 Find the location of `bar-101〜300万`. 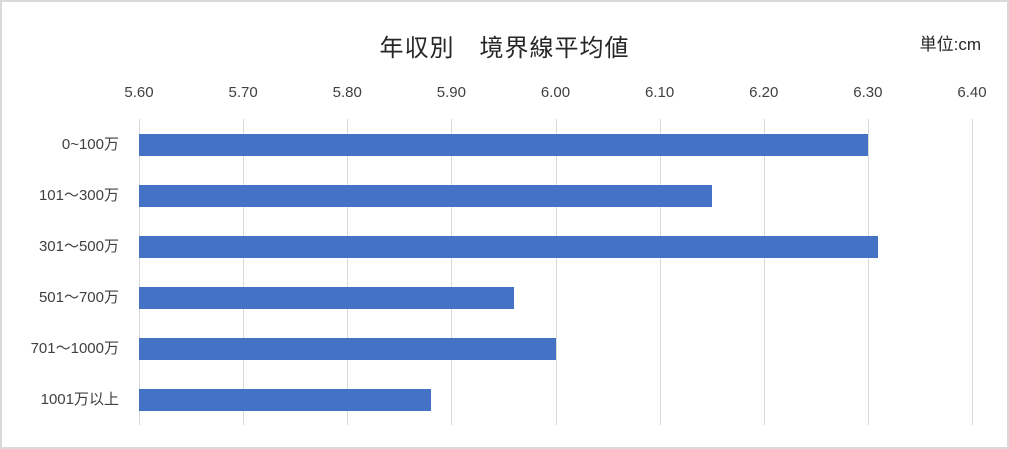

bar-101〜300万 is located at coordinates (425, 196).